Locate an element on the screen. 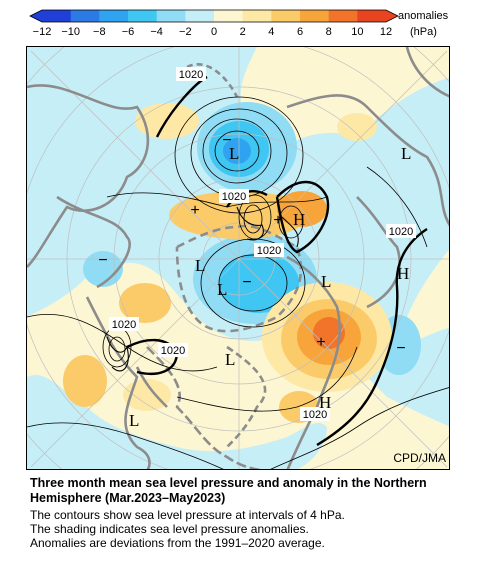 The image size is (480, 570). colorbar-tick-label: −6 is located at coordinates (128, 32).